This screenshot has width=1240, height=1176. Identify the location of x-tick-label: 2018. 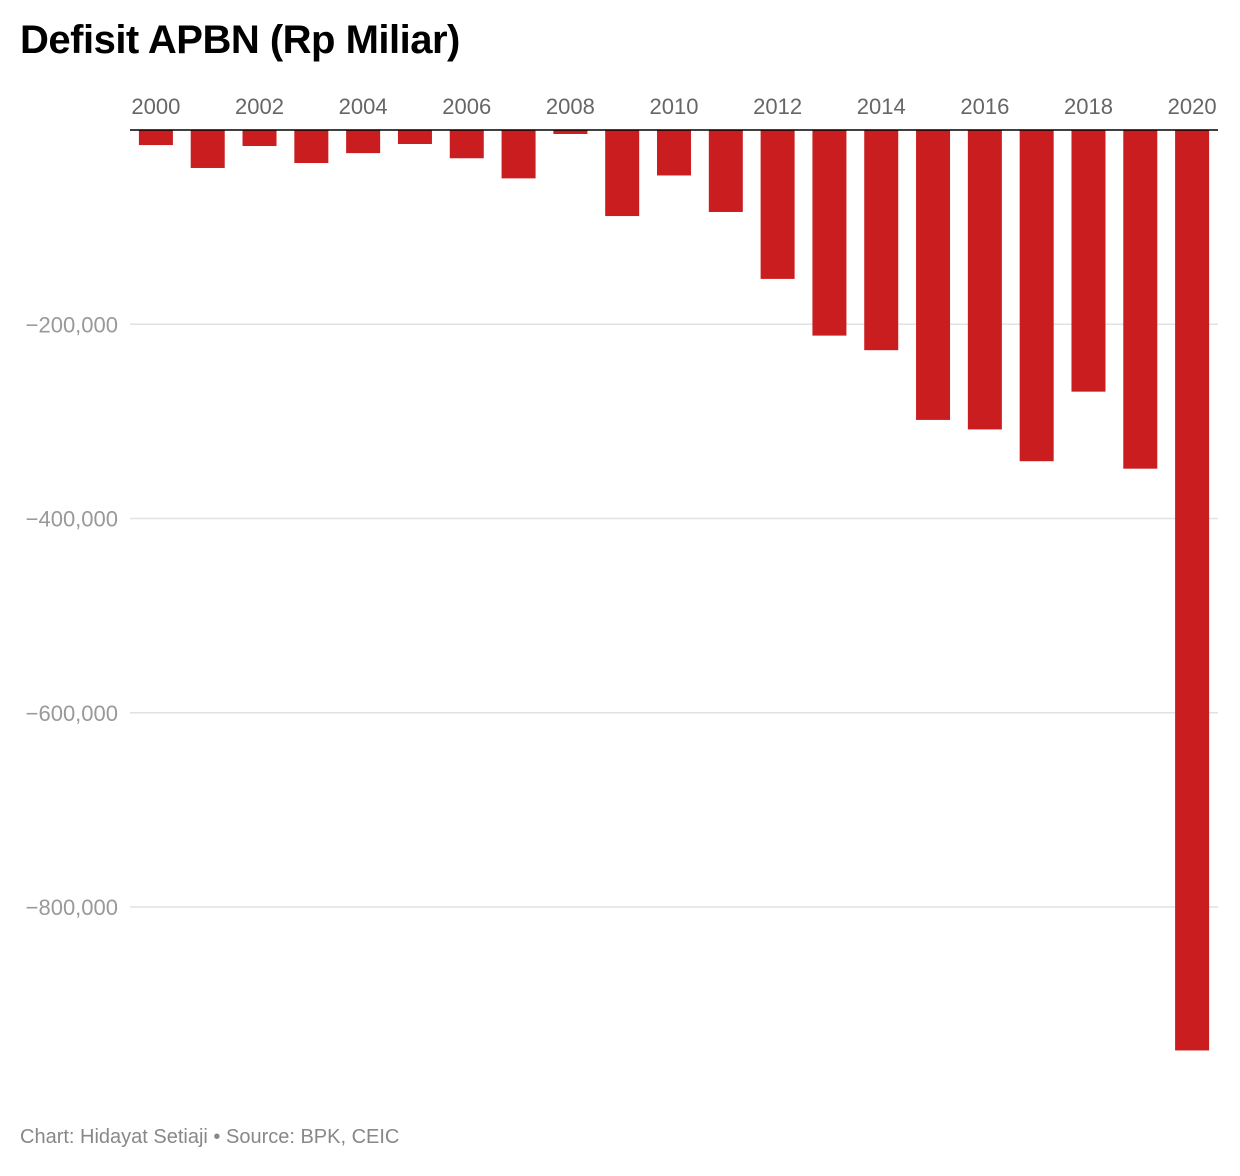
(1088, 106).